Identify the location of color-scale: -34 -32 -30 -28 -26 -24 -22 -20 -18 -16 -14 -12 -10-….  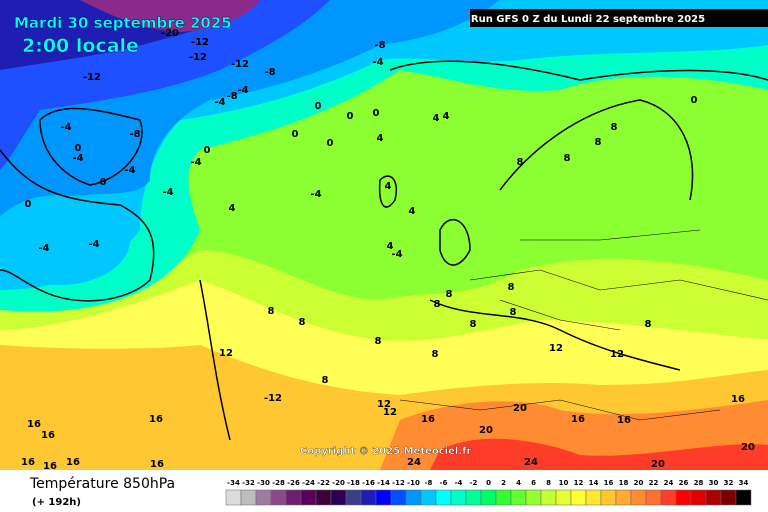
(488, 492).